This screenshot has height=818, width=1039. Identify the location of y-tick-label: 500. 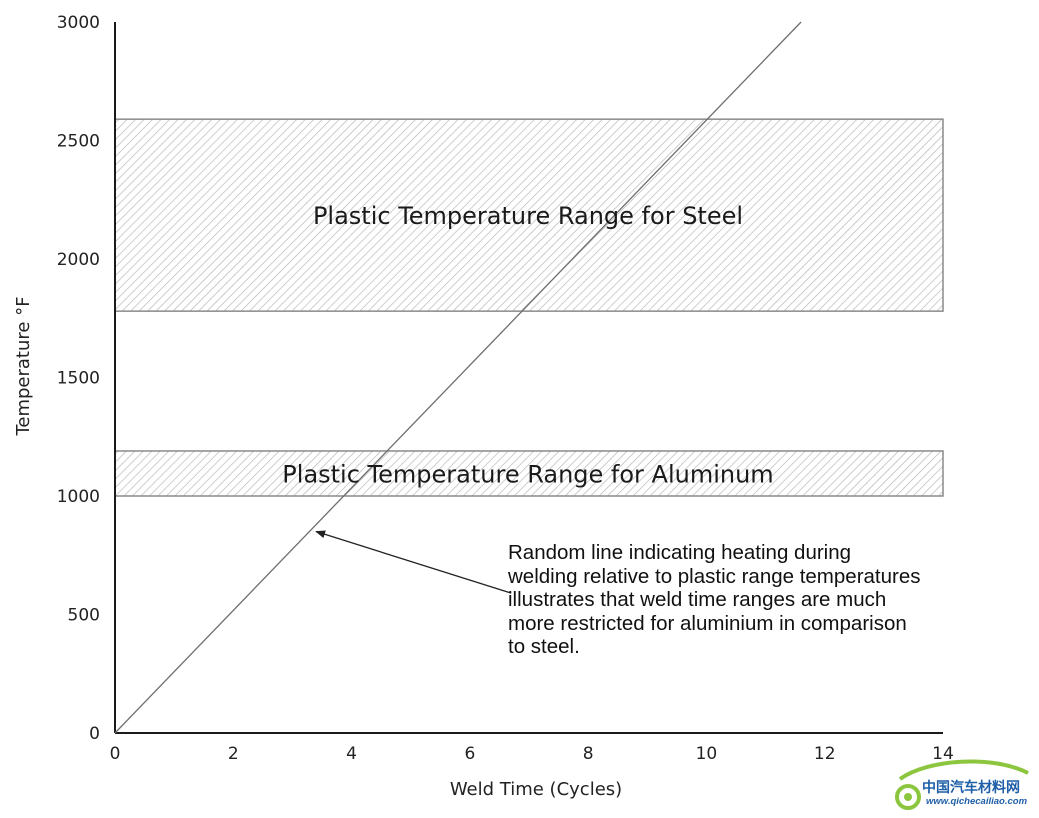
(84, 616).